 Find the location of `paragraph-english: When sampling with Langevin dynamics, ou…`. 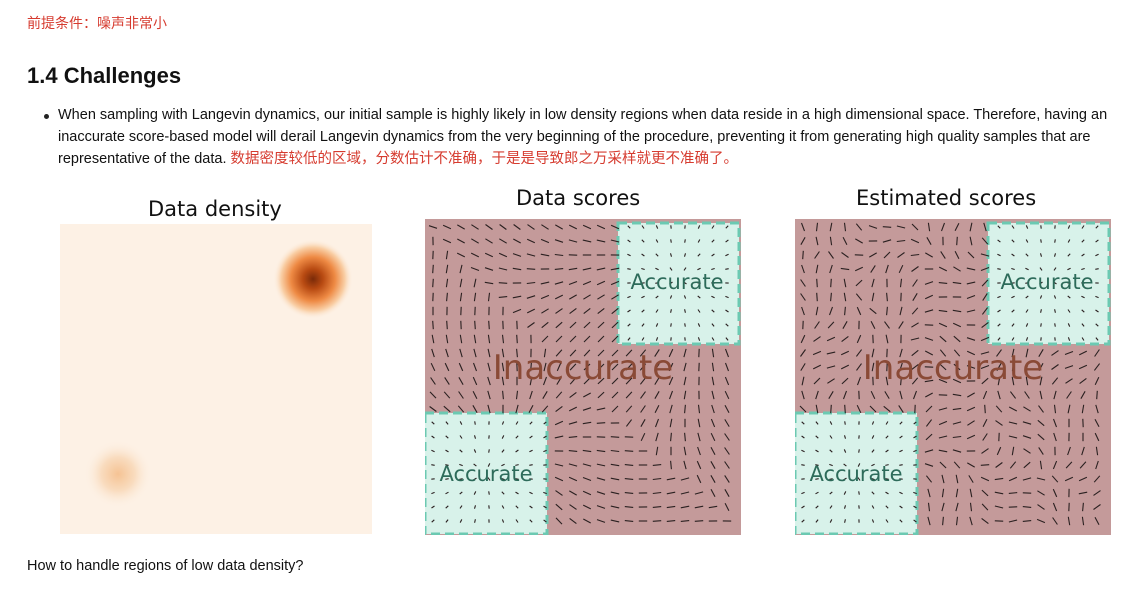

paragraph-english: When sampling with Langevin dynamics, ou… is located at coordinates (583, 137).